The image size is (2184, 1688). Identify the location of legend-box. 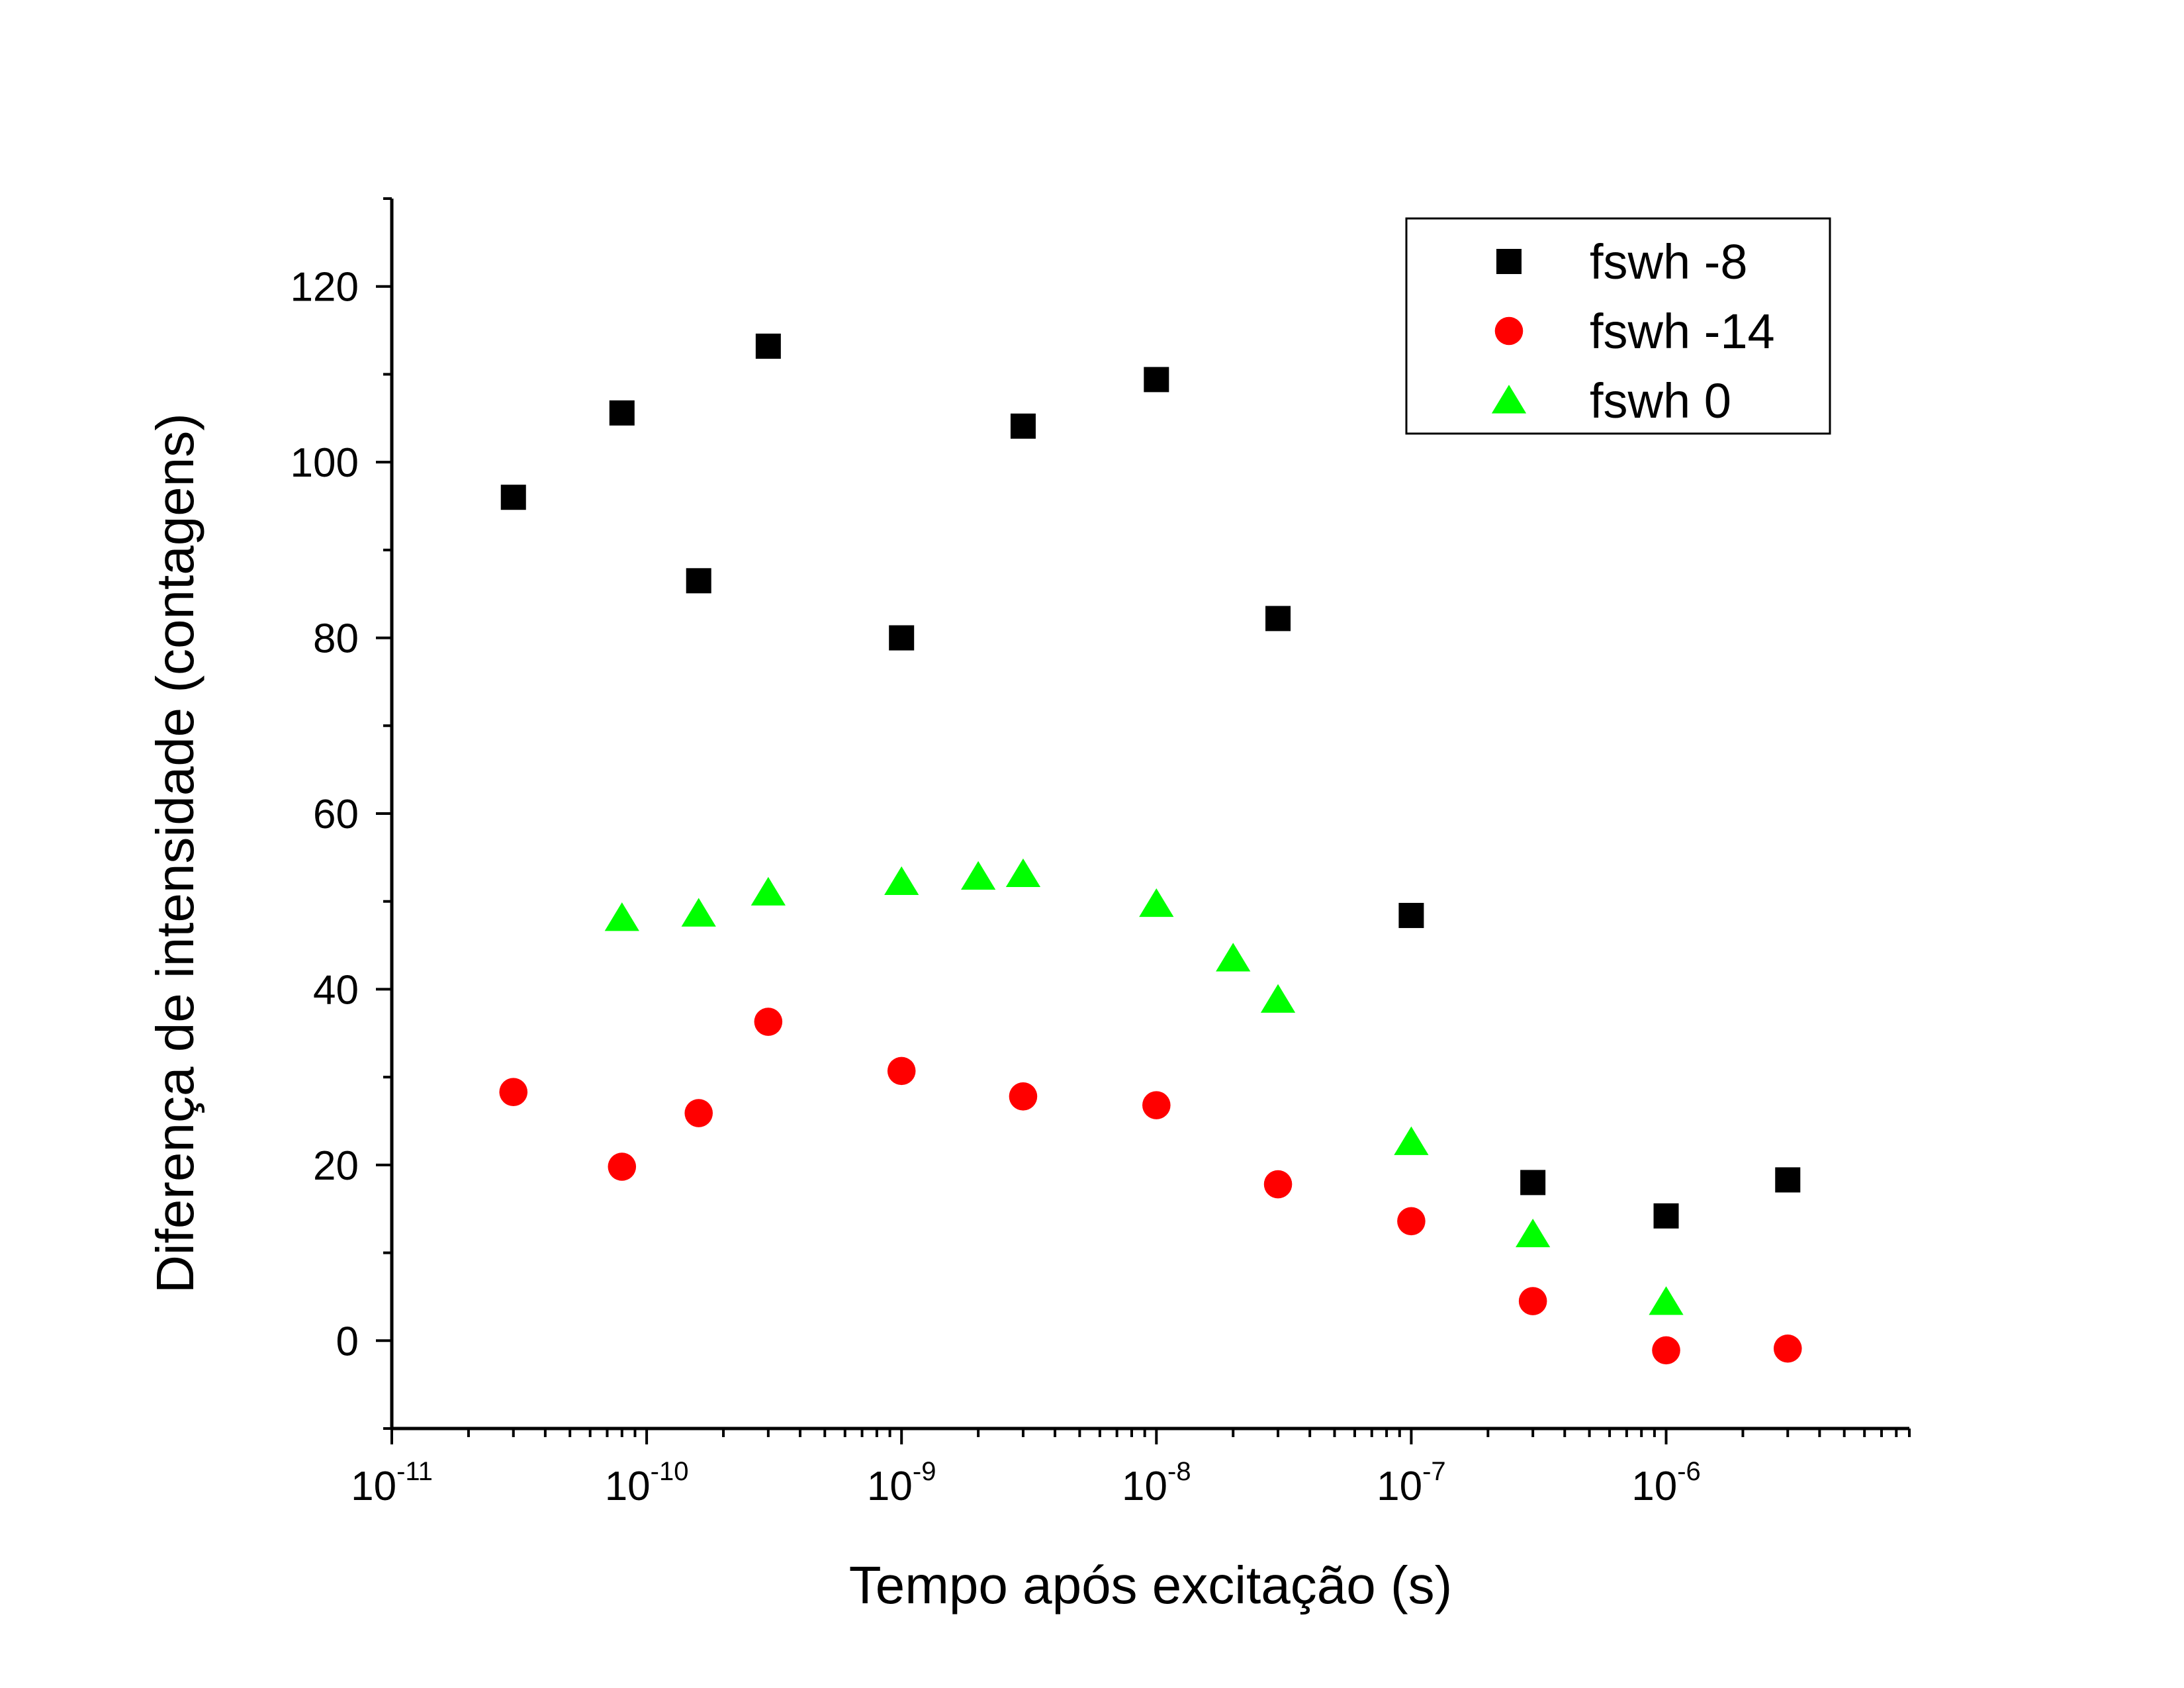
(1618, 326).